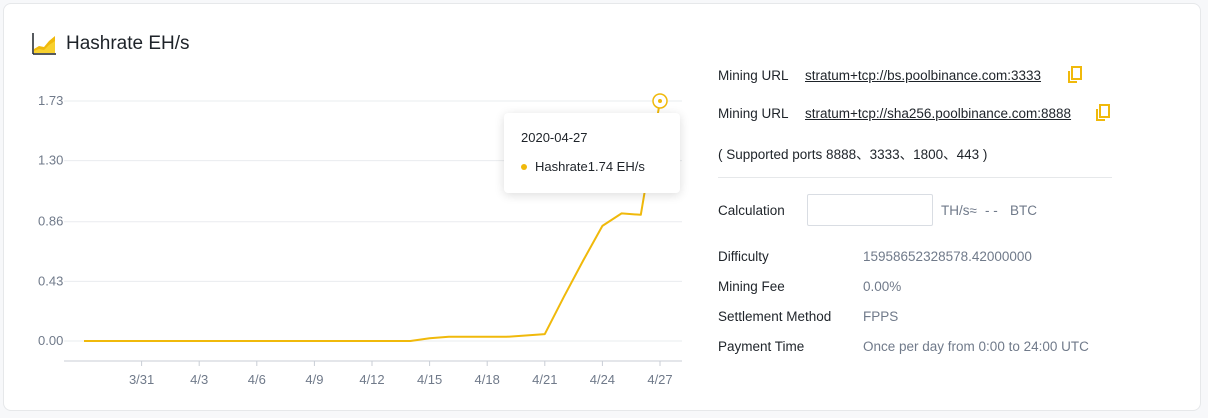 The height and width of the screenshot is (418, 1208). Describe the element at coordinates (592, 153) in the screenshot. I see `chart-tooltip: 2020-04-27 Hashrate 1.74 EH/s` at that location.